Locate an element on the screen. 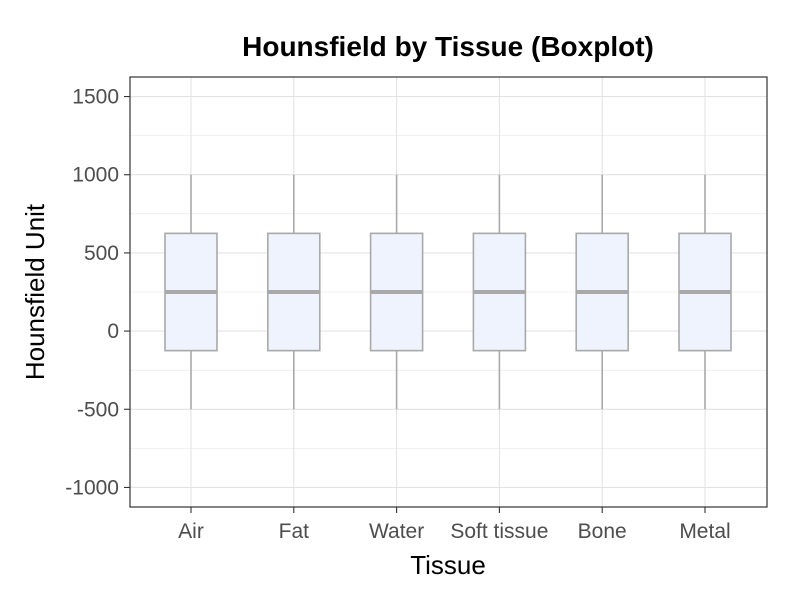 The image size is (800, 600). x-axis: Air Fat Water Soft tissue Bone Metal is located at coordinates (454, 525).